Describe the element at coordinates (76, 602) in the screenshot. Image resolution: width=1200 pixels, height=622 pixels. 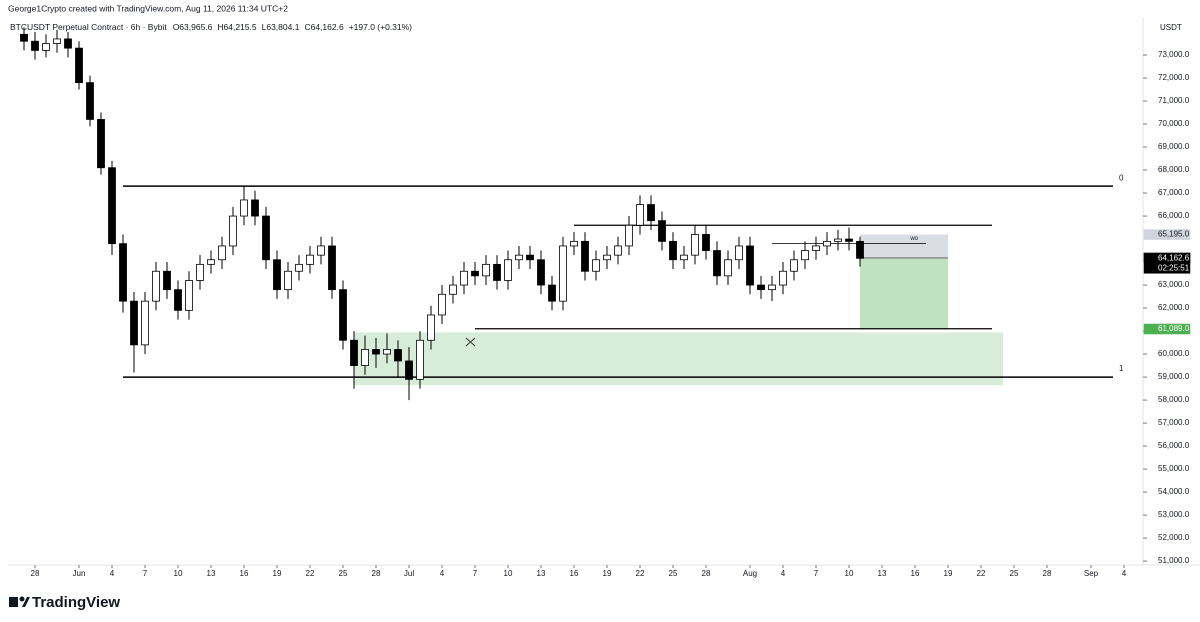
I see `brand: TradingView` at that location.